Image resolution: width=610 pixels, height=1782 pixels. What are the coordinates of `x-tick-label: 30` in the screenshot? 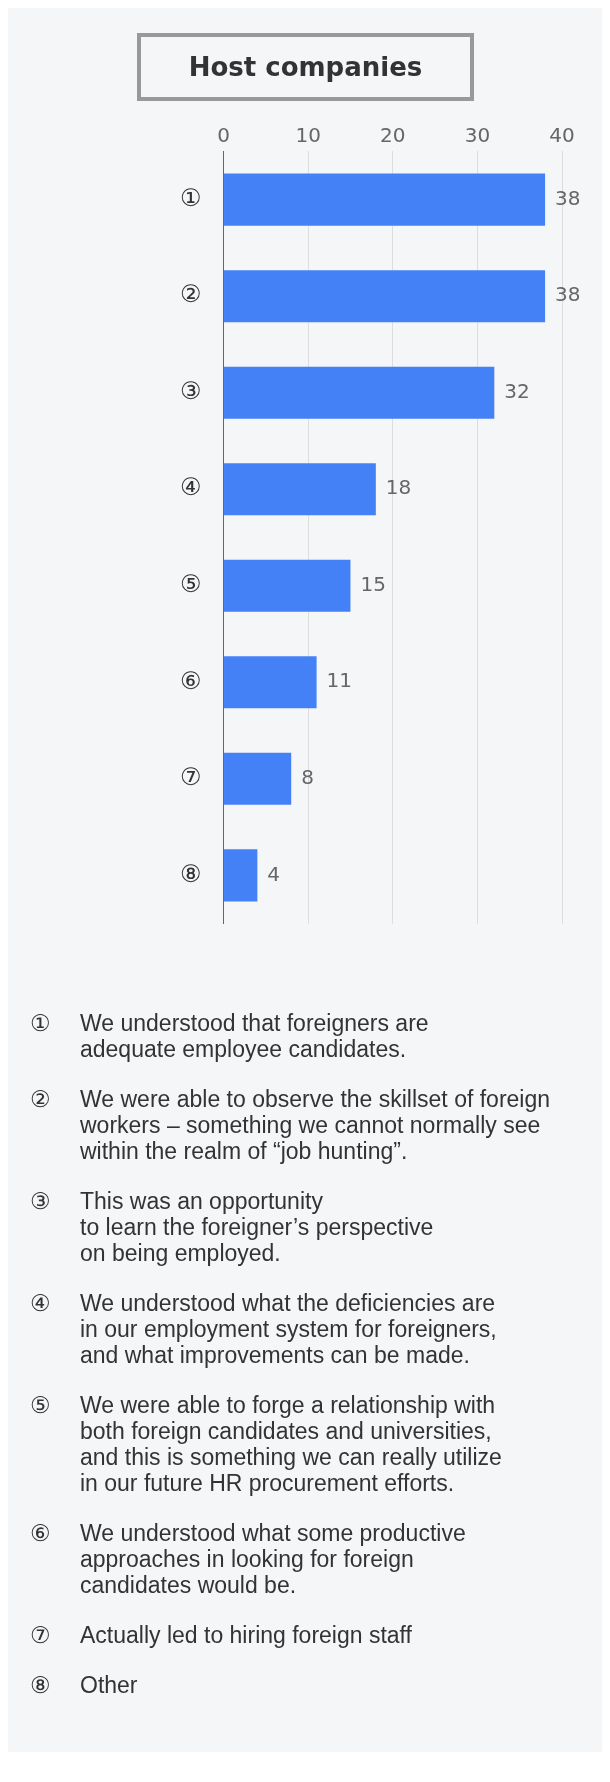 It's located at (477, 134).